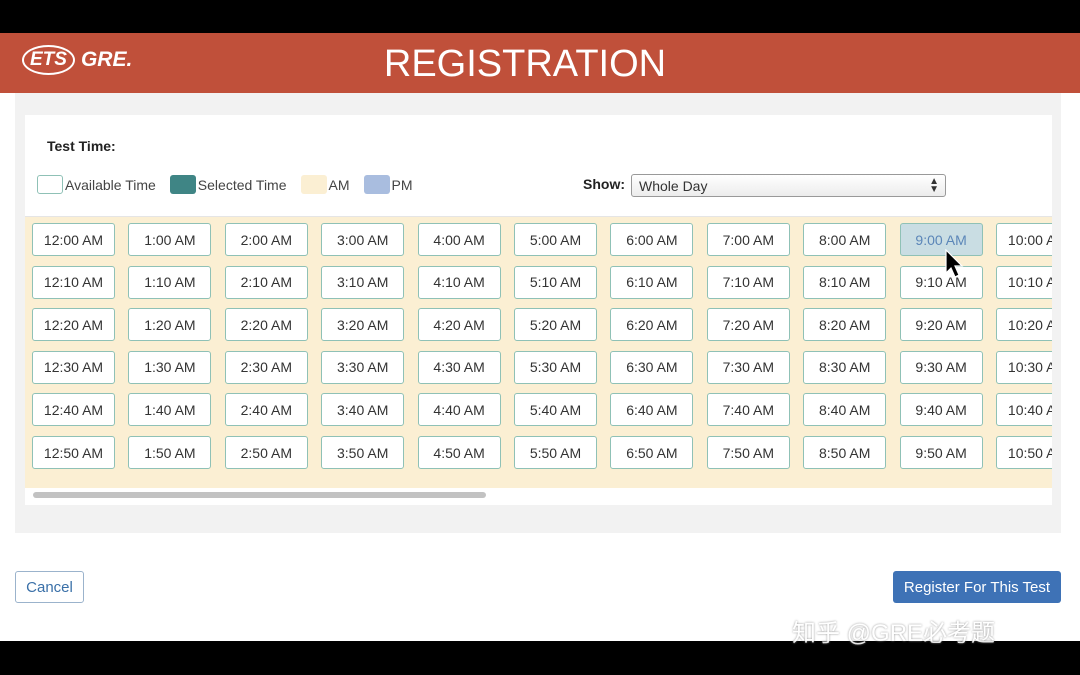 The height and width of the screenshot is (675, 1080). What do you see at coordinates (748, 367) in the screenshot?
I see `time-slot-button: 7:30 AM` at bounding box center [748, 367].